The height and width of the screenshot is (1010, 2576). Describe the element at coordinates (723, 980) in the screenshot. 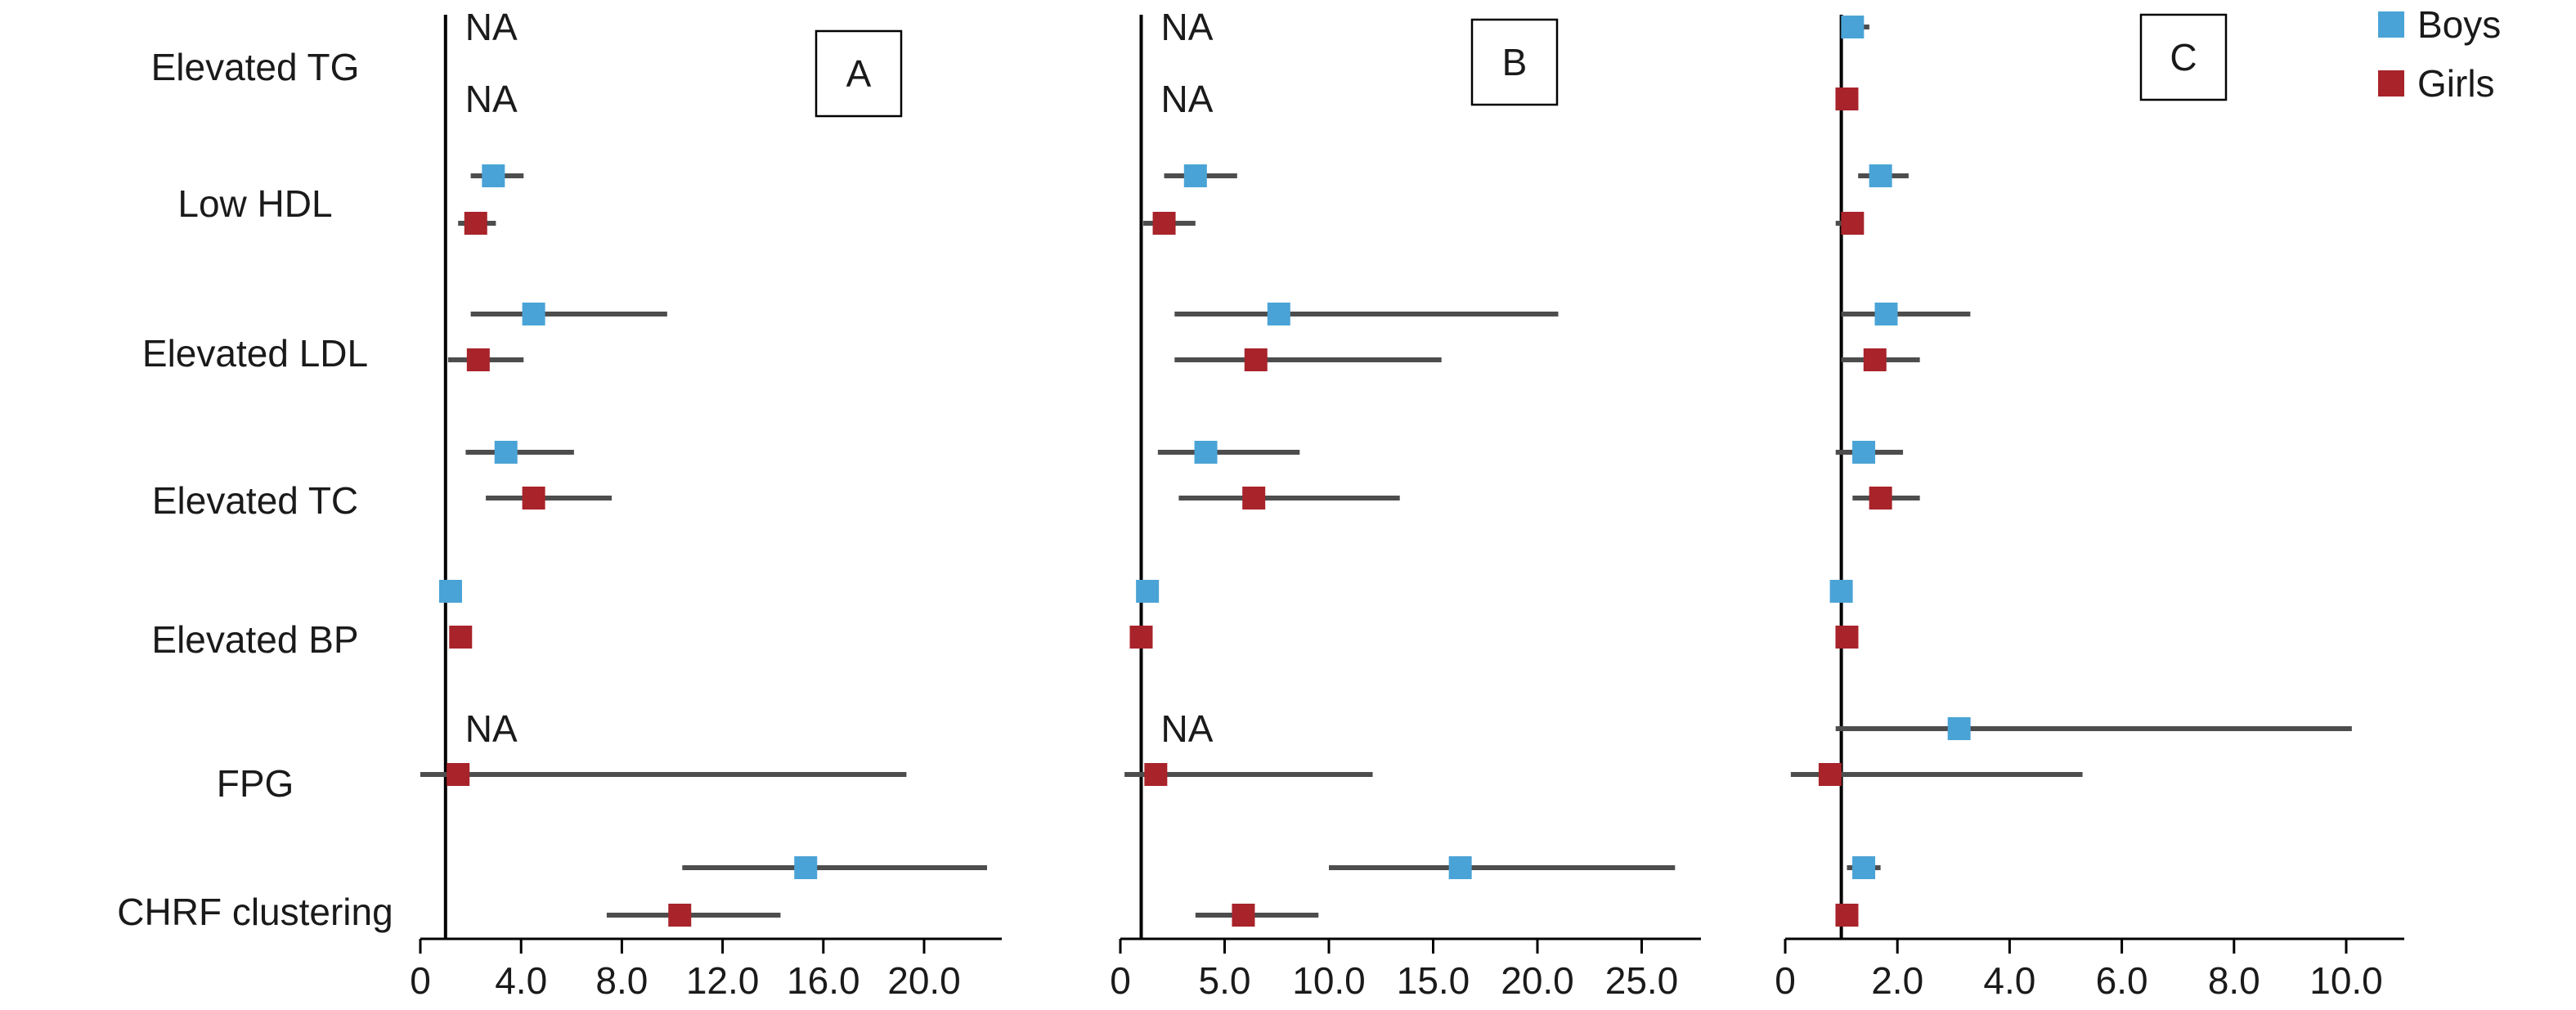

I see `x-tick-label: 12.0` at that location.